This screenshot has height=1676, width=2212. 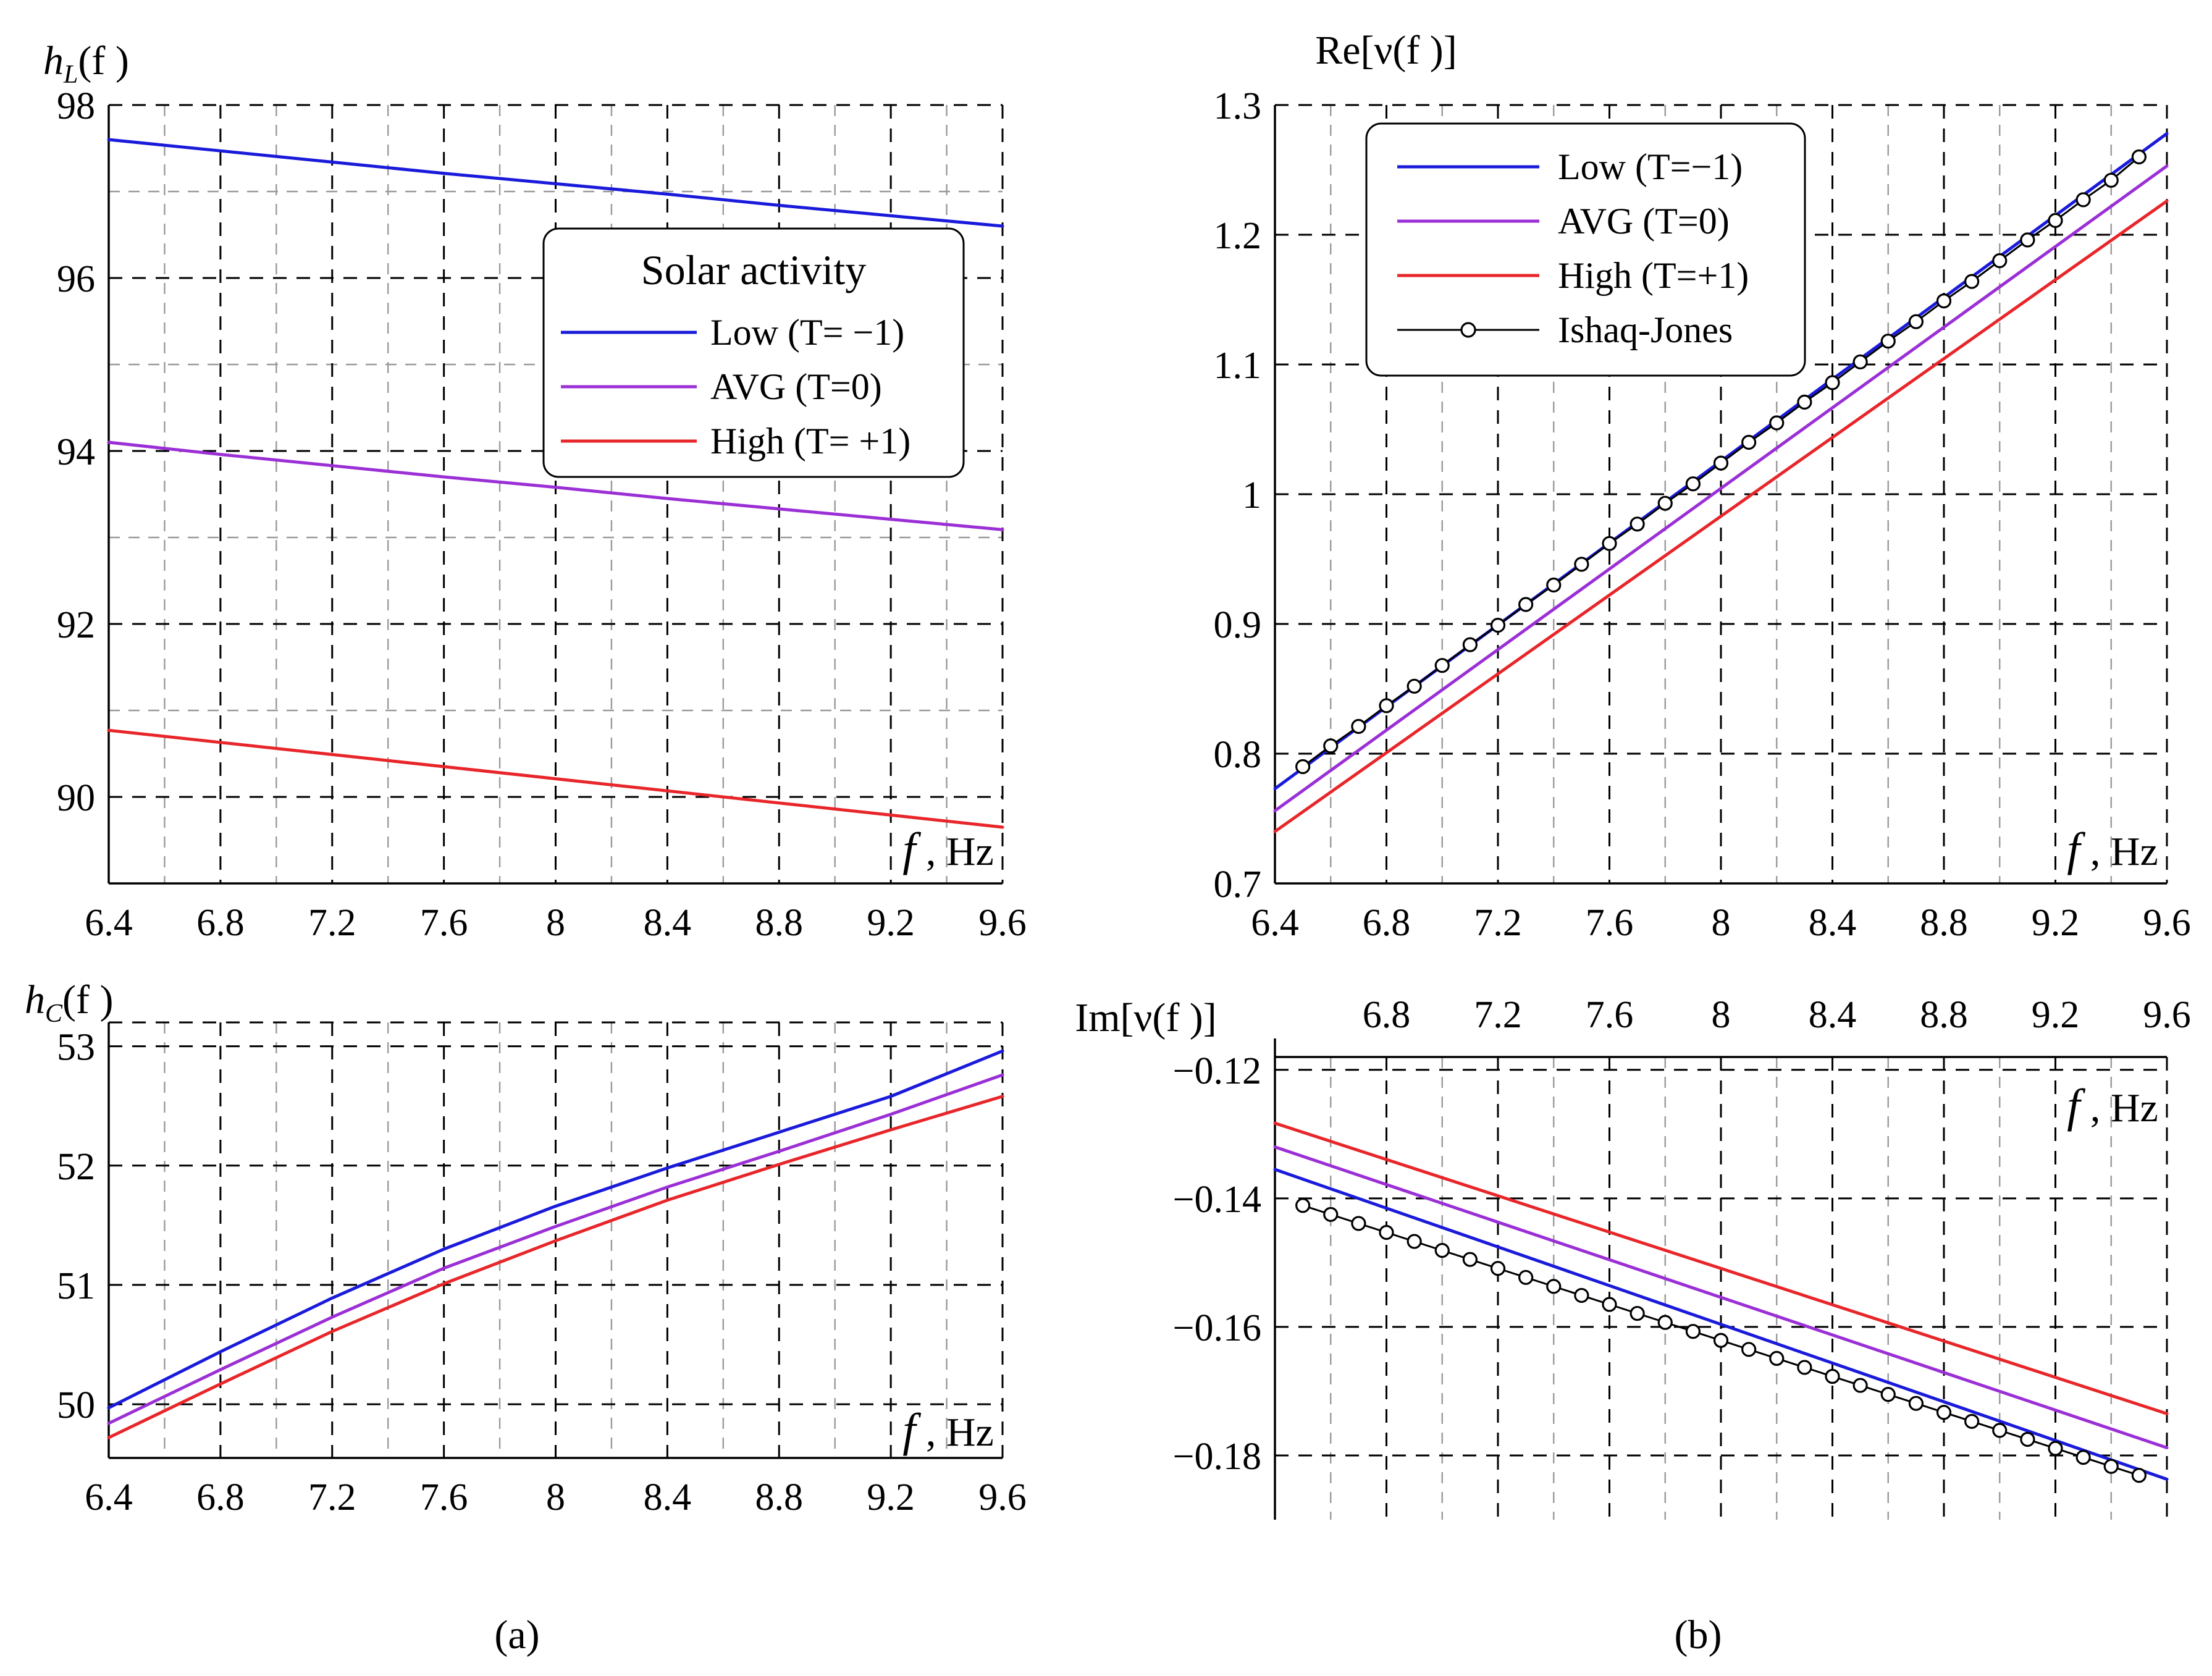 I want to click on hL-x-tick-label: 8, so click(x=555, y=923).